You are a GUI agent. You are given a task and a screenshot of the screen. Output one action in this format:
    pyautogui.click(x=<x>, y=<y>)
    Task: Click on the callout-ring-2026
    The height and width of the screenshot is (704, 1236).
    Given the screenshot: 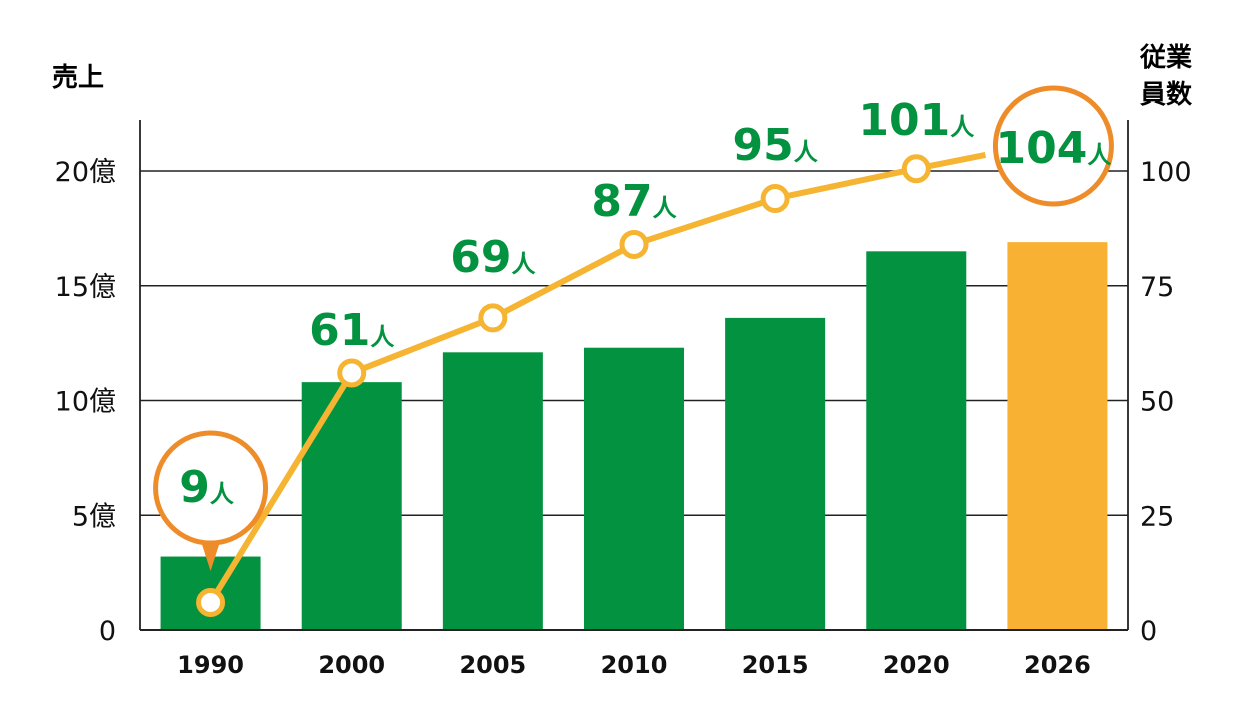 What is the action you would take?
    pyautogui.click(x=1053, y=146)
    